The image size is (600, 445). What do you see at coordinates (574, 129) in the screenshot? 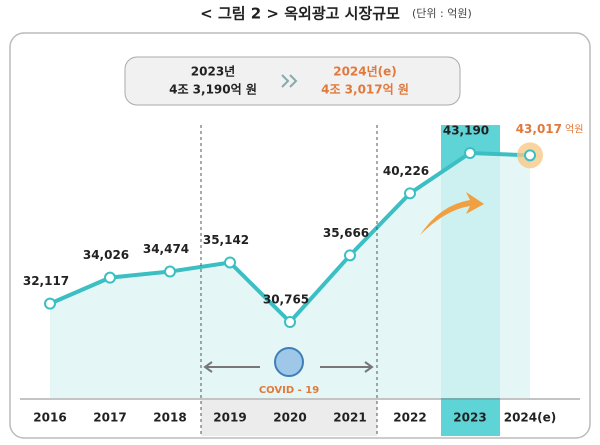
I see `value-unit: 억원` at bounding box center [574, 129].